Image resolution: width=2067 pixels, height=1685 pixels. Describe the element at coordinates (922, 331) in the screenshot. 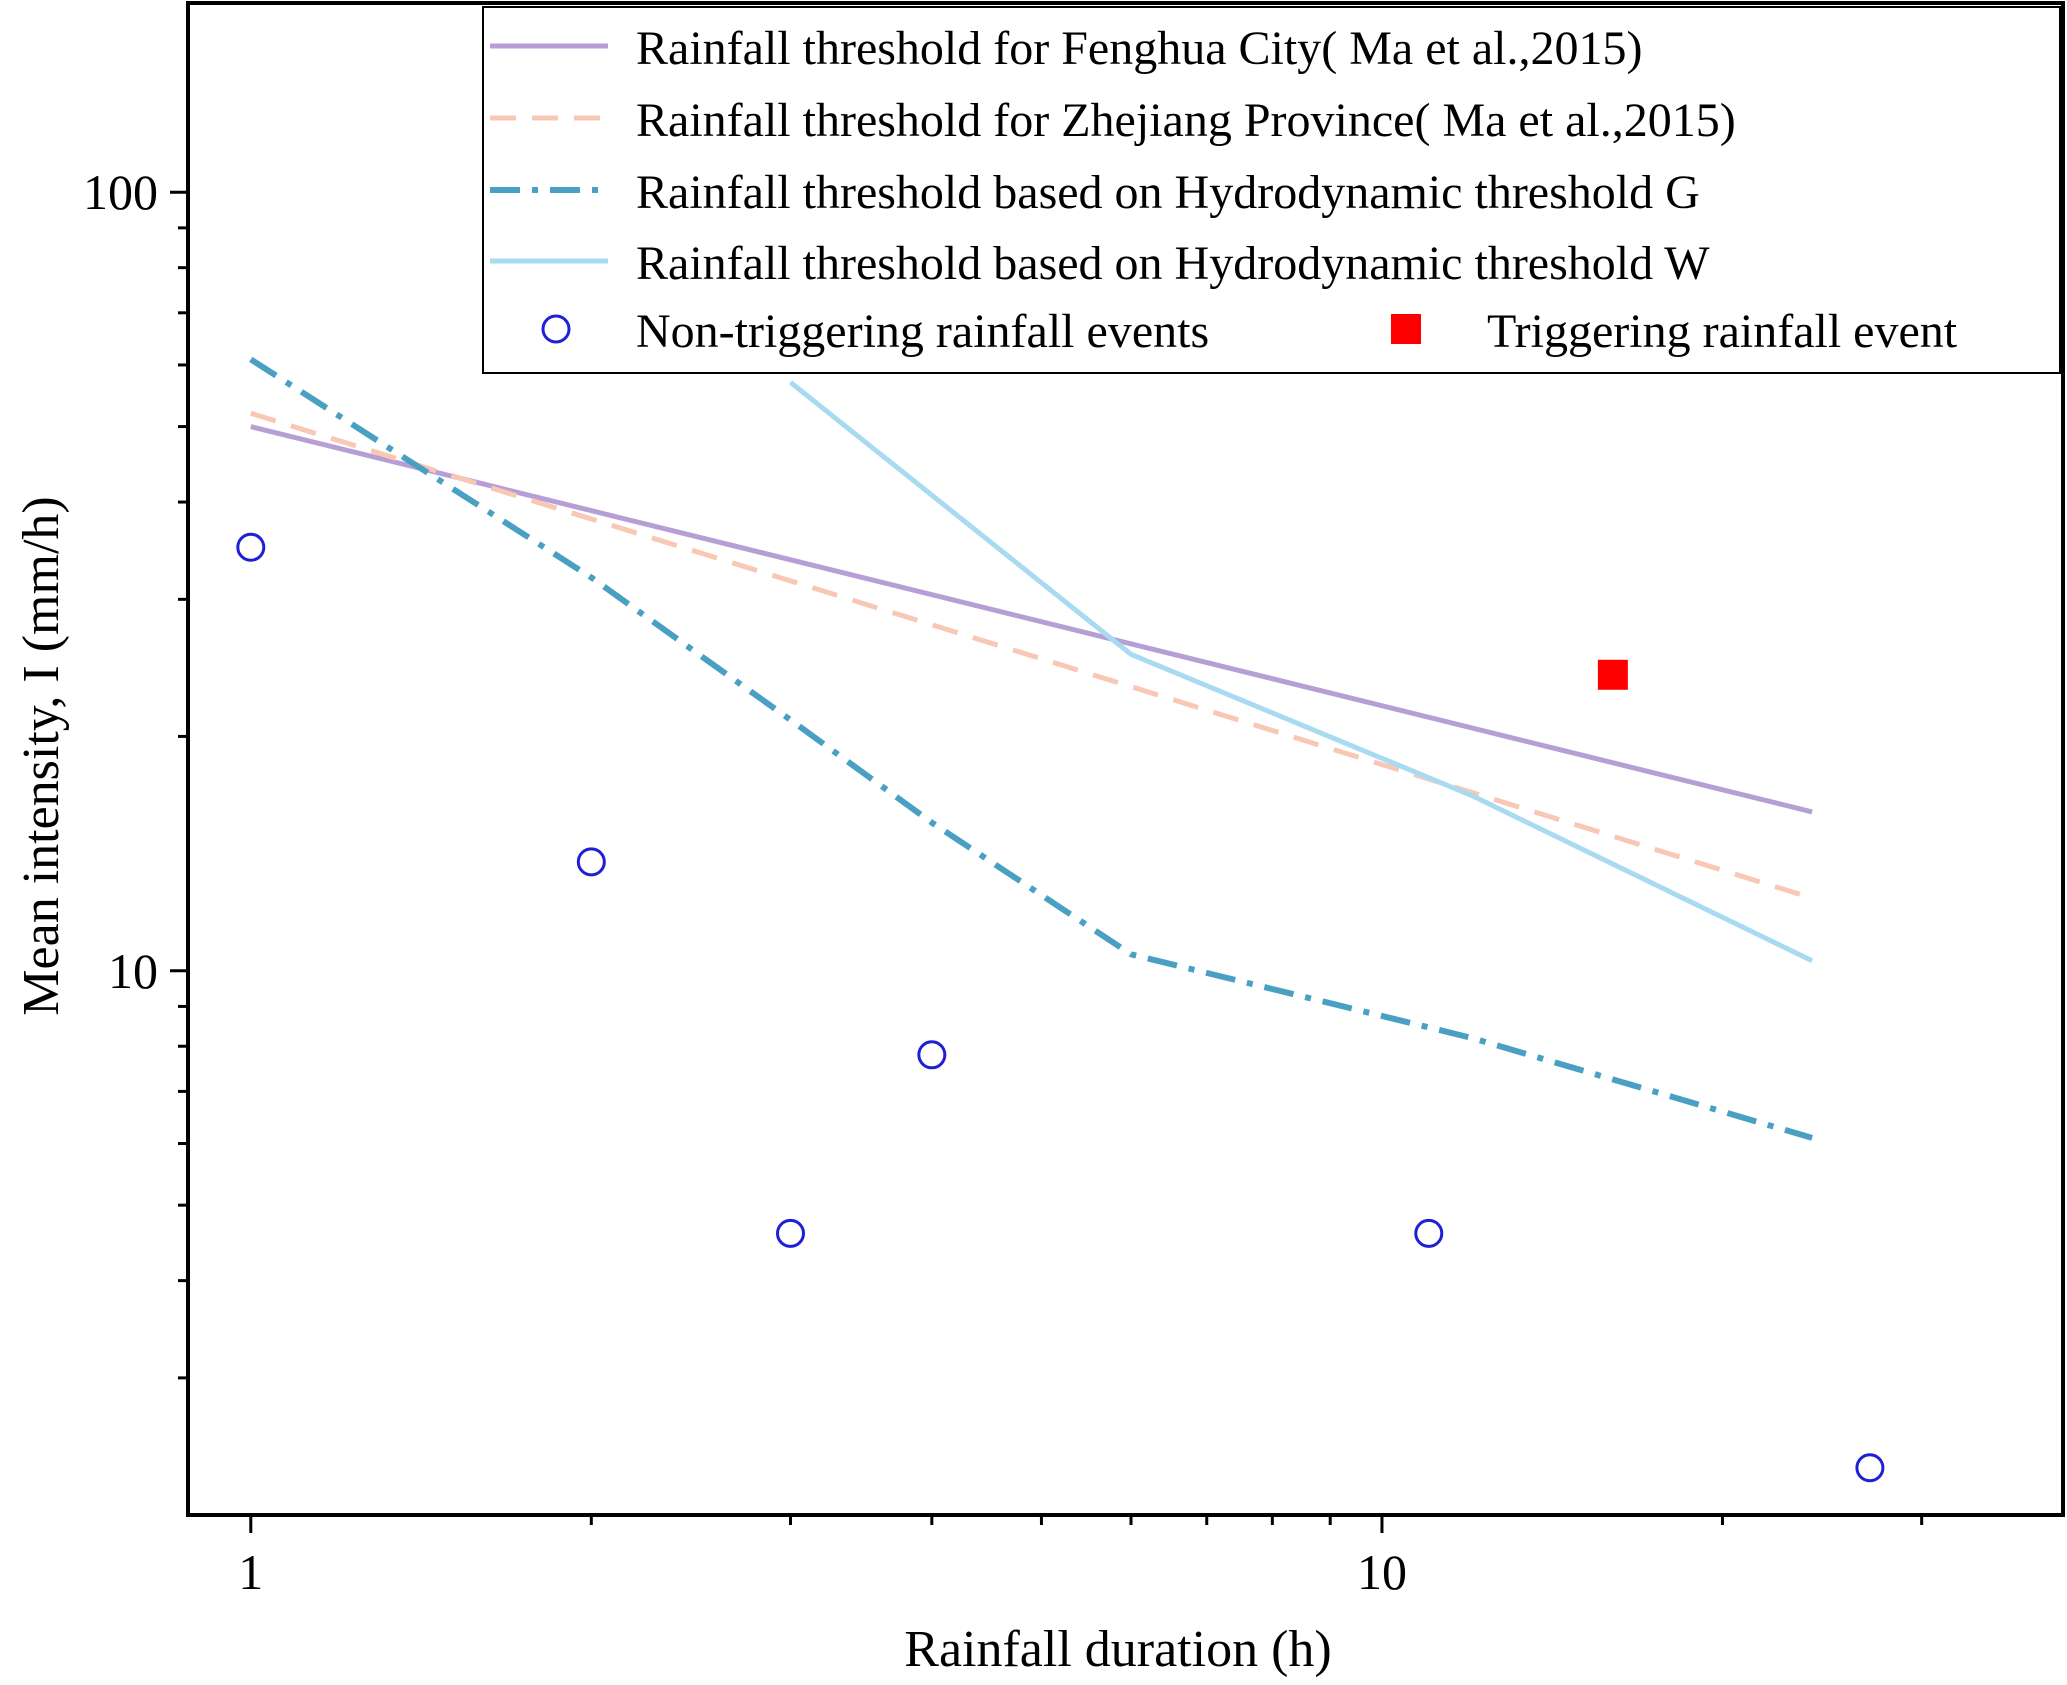

I see `legend-label-non-triggering: Non-triggering rainfall events` at that location.